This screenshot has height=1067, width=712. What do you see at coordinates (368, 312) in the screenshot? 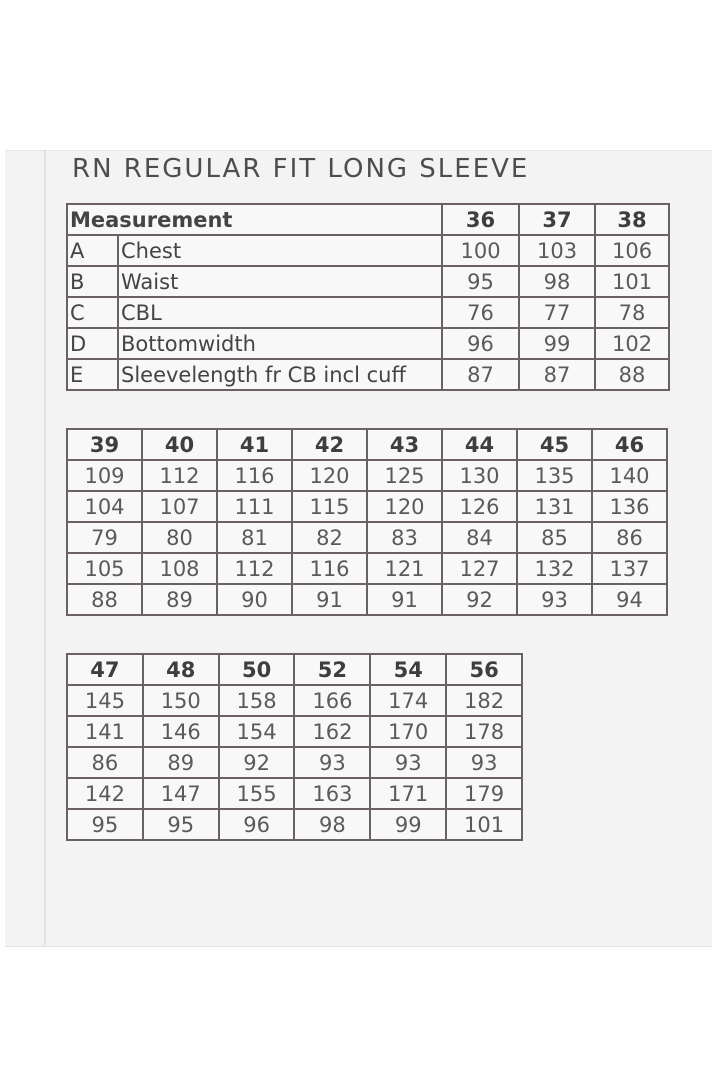
I see `table-row: C CBL 76 77 78` at bounding box center [368, 312].